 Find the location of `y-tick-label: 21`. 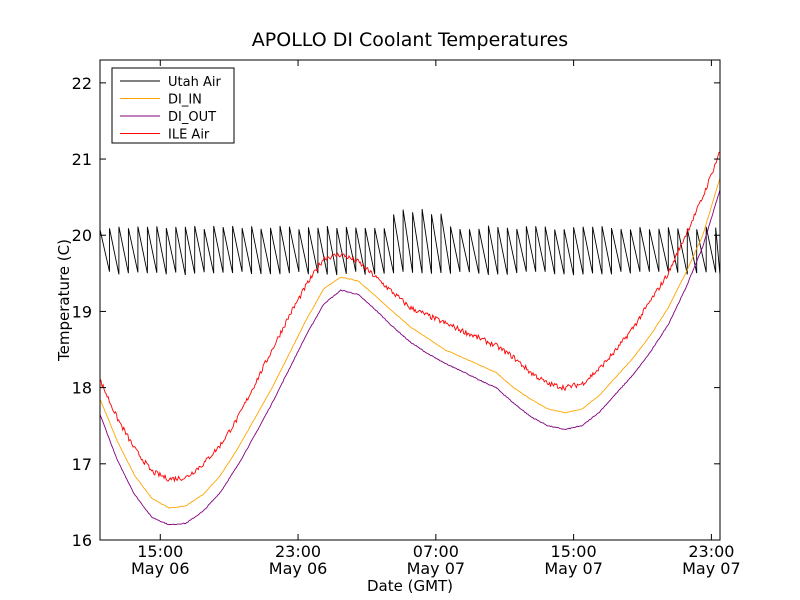

y-tick-label: 21 is located at coordinates (82, 159).